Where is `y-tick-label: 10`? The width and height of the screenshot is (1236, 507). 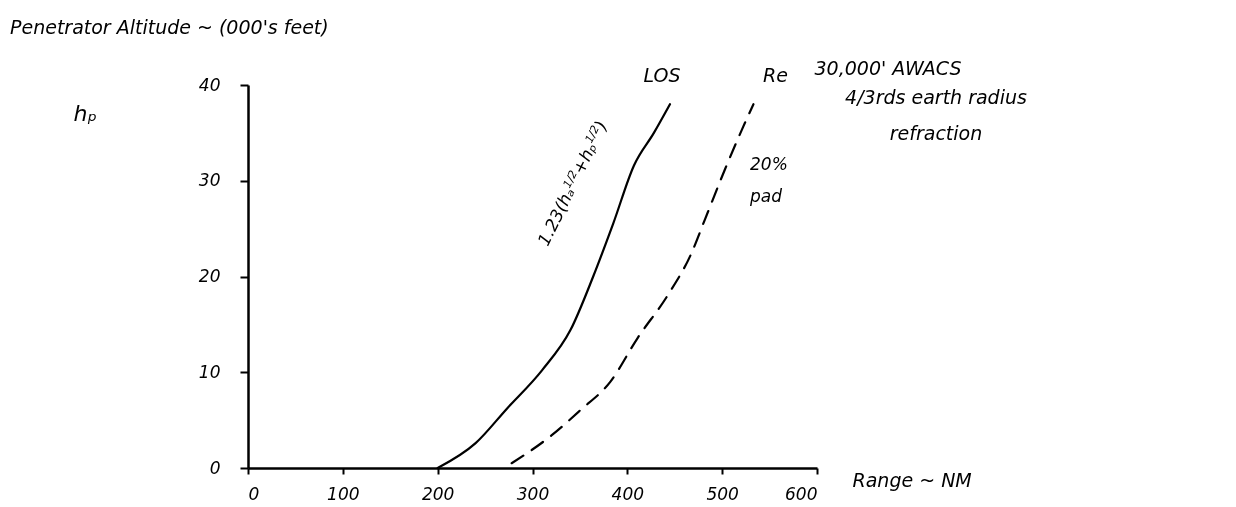 y-tick-label: 10 is located at coordinates (209, 371).